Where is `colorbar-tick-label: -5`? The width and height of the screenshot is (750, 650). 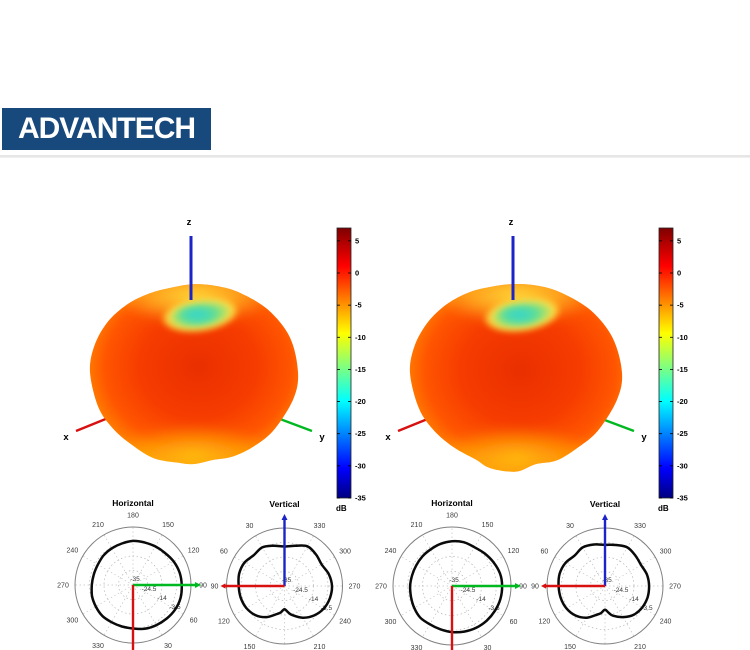
colorbar-tick-label: -5 is located at coordinates (358, 305).